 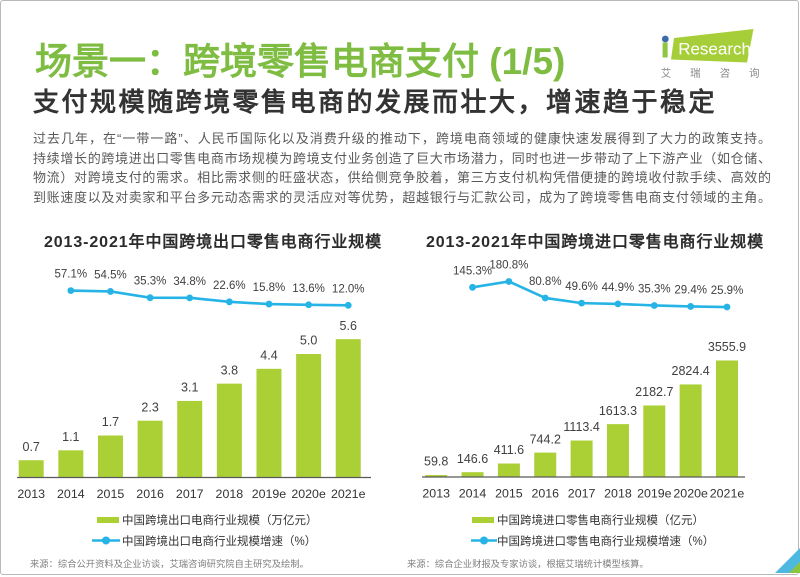 What do you see at coordinates (654, 392) in the screenshot?
I see `svg-text: 2182.7` at bounding box center [654, 392].